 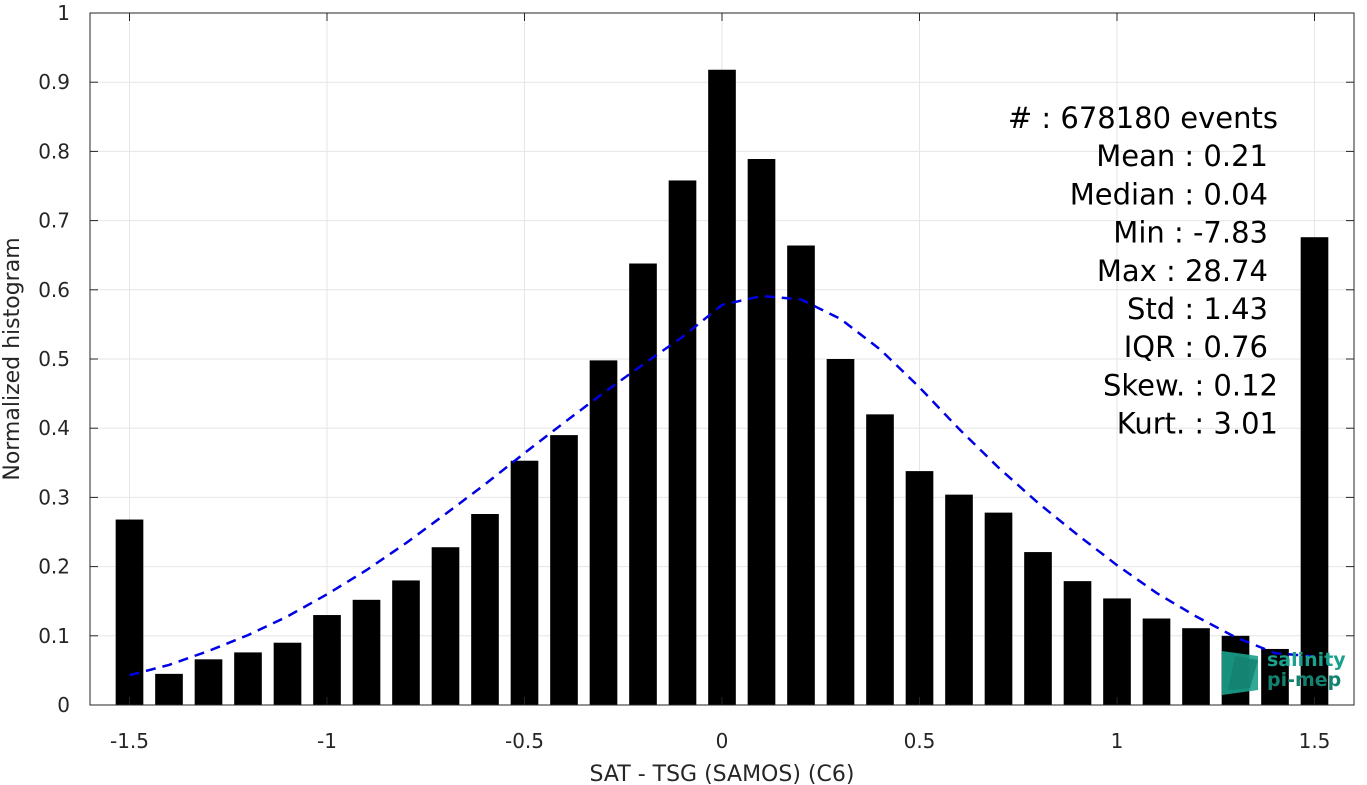 I want to click on y-tick-label: 0.6, so click(x=54, y=290).